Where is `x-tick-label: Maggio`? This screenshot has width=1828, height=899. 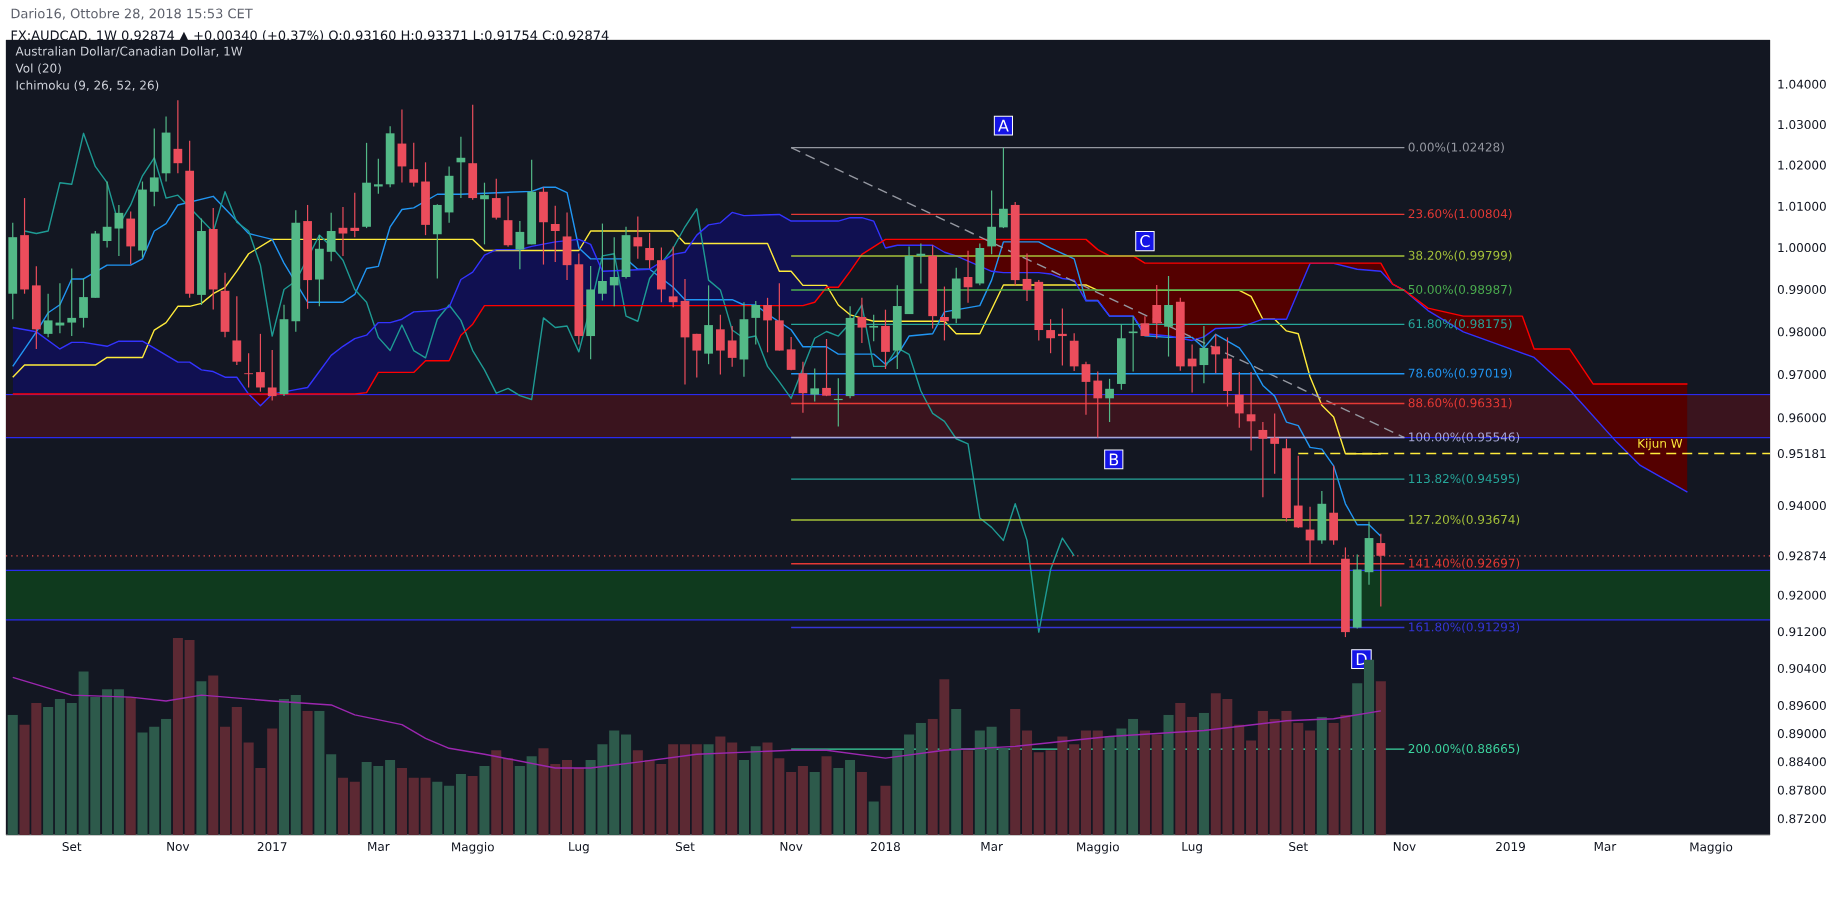 x-tick-label: Maggio is located at coordinates (1711, 848).